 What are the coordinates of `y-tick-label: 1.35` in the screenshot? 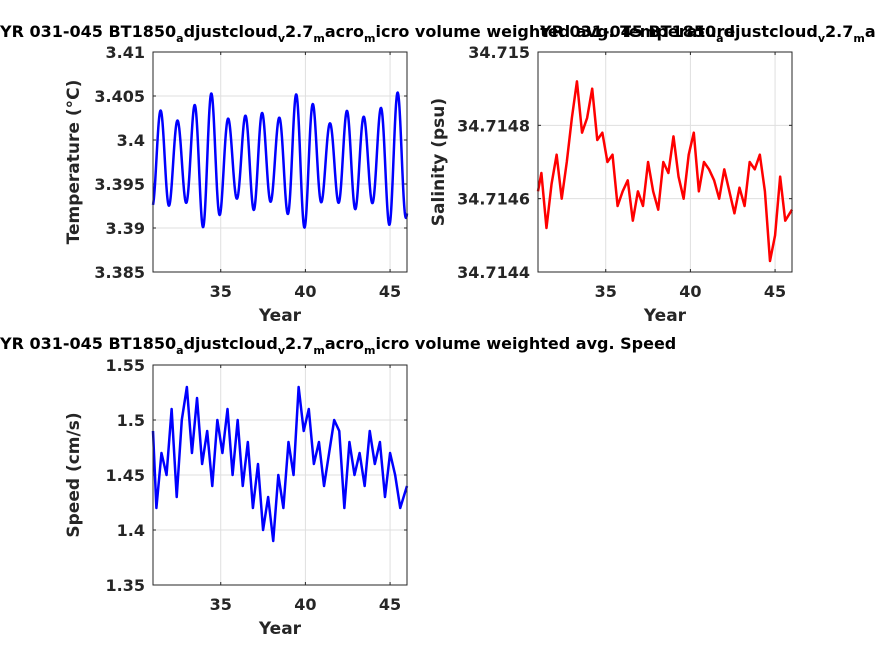 It's located at (125, 585).